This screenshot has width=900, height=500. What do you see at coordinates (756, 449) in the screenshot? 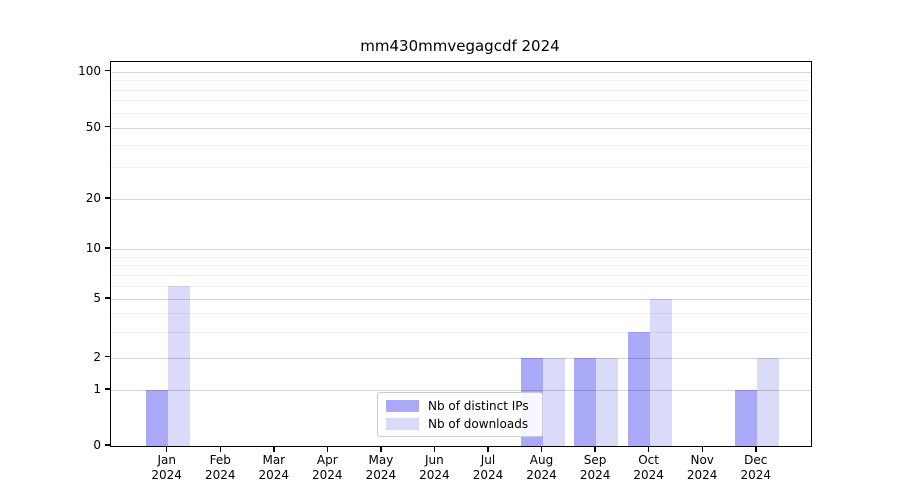
I see `x-tick-mark-dec` at bounding box center [756, 449].